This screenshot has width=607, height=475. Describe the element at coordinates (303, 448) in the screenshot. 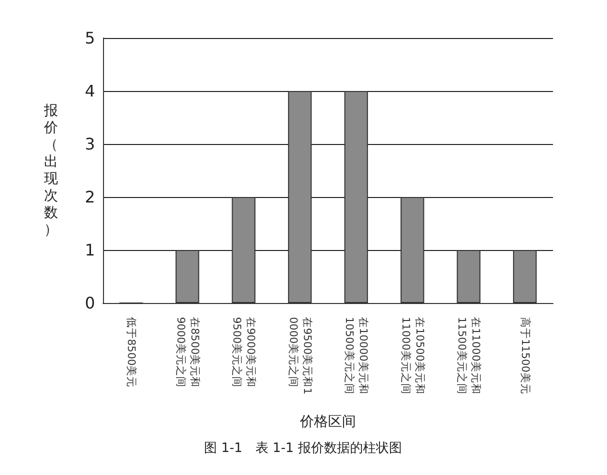

I see `caption: 图 1-1 表 1-1 报价数据的柱状图` at that location.